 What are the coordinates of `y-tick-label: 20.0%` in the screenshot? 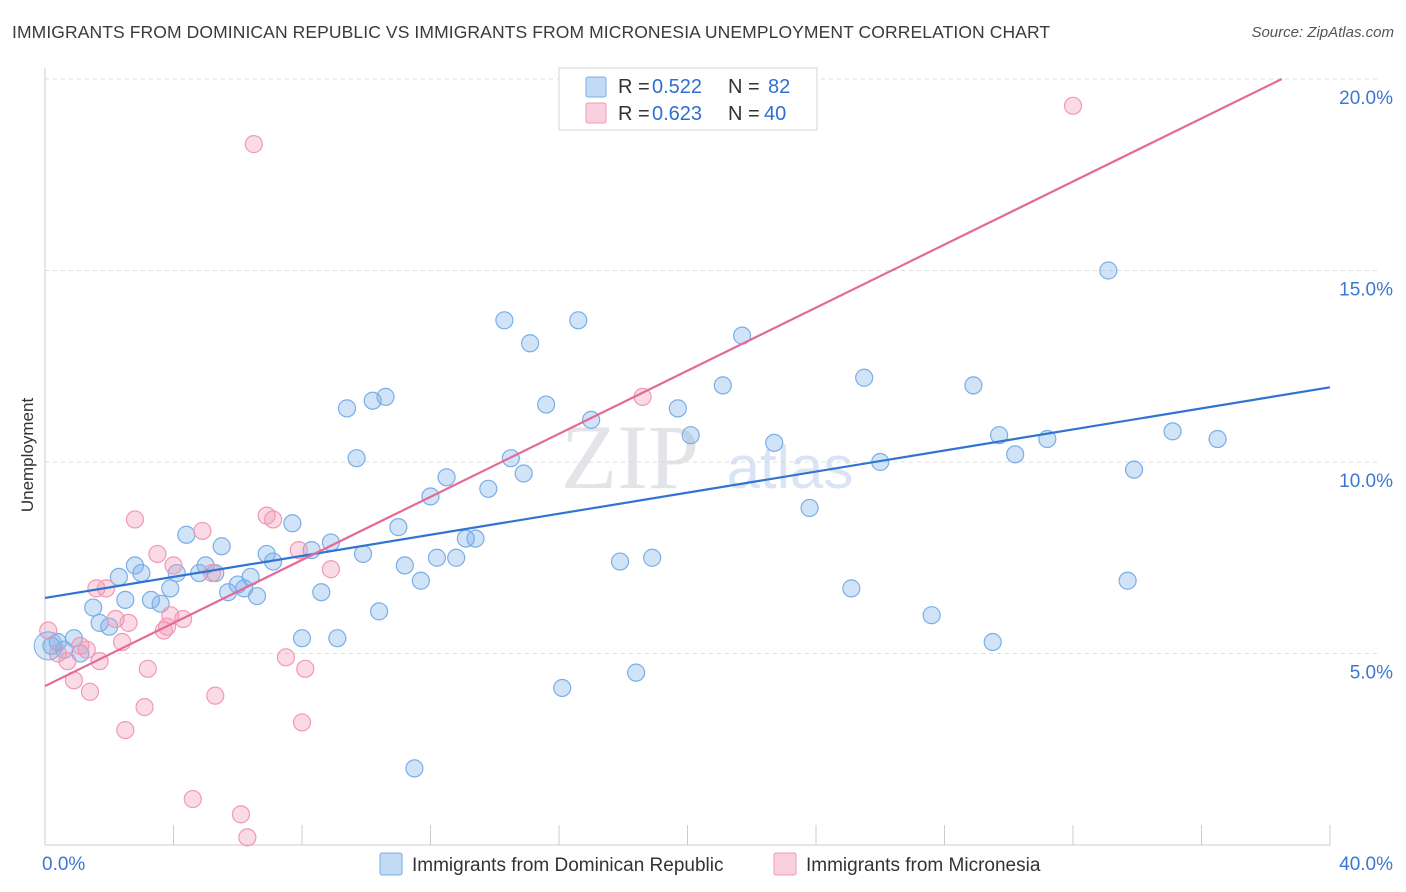 It's located at (1366, 98).